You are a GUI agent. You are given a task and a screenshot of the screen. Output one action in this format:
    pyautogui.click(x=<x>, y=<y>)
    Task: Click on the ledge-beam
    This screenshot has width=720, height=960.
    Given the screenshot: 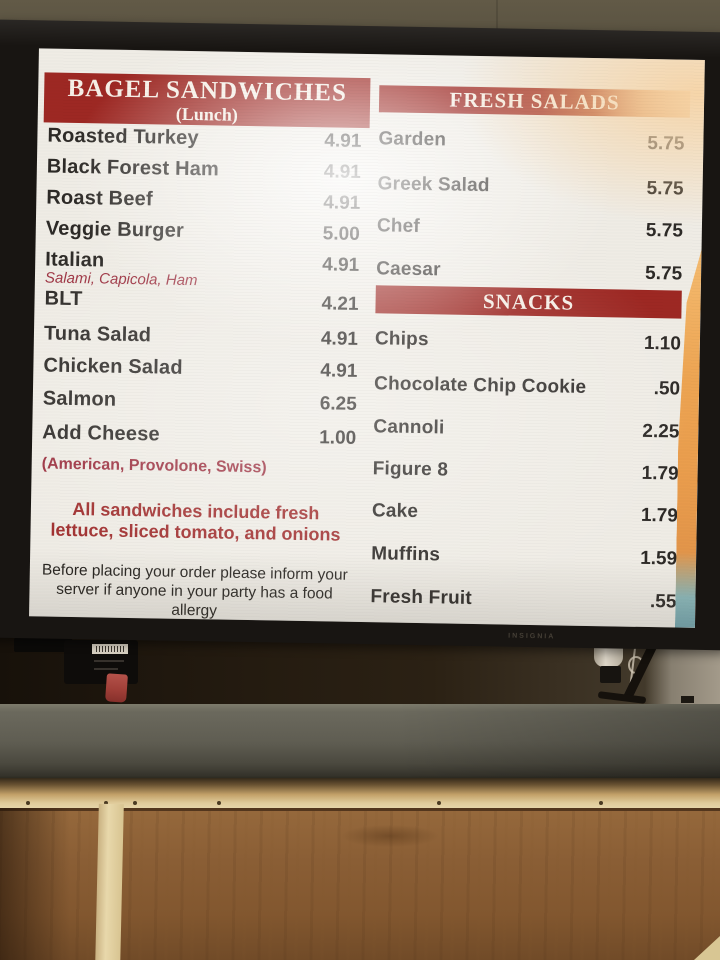 What is the action you would take?
    pyautogui.click(x=360, y=742)
    